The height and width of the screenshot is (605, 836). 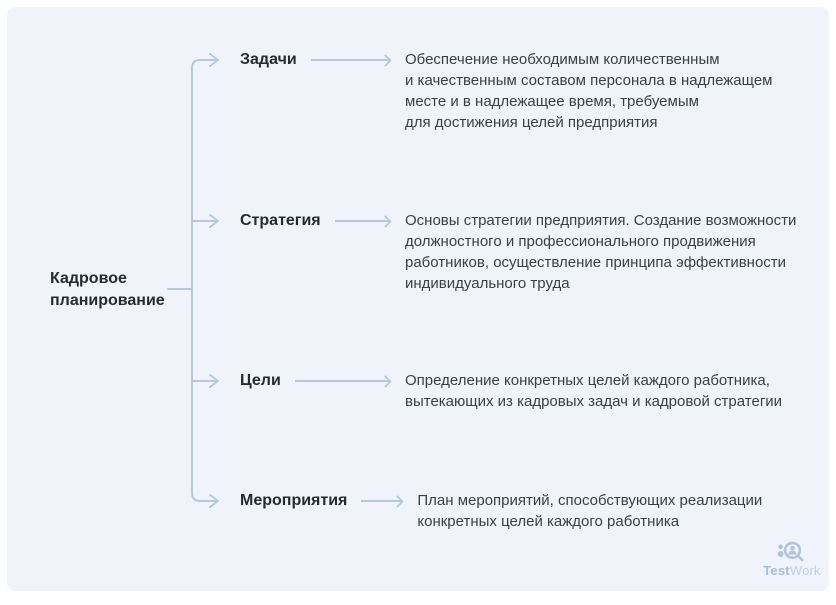 What do you see at coordinates (294, 500) in the screenshot?
I see `branch-label: Мероприятия` at bounding box center [294, 500].